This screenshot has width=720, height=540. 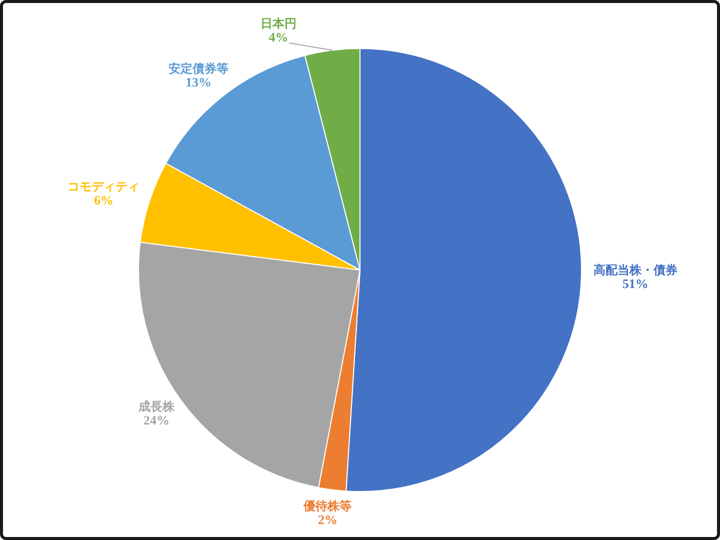 I want to click on data-label: 24%, so click(x=157, y=420).